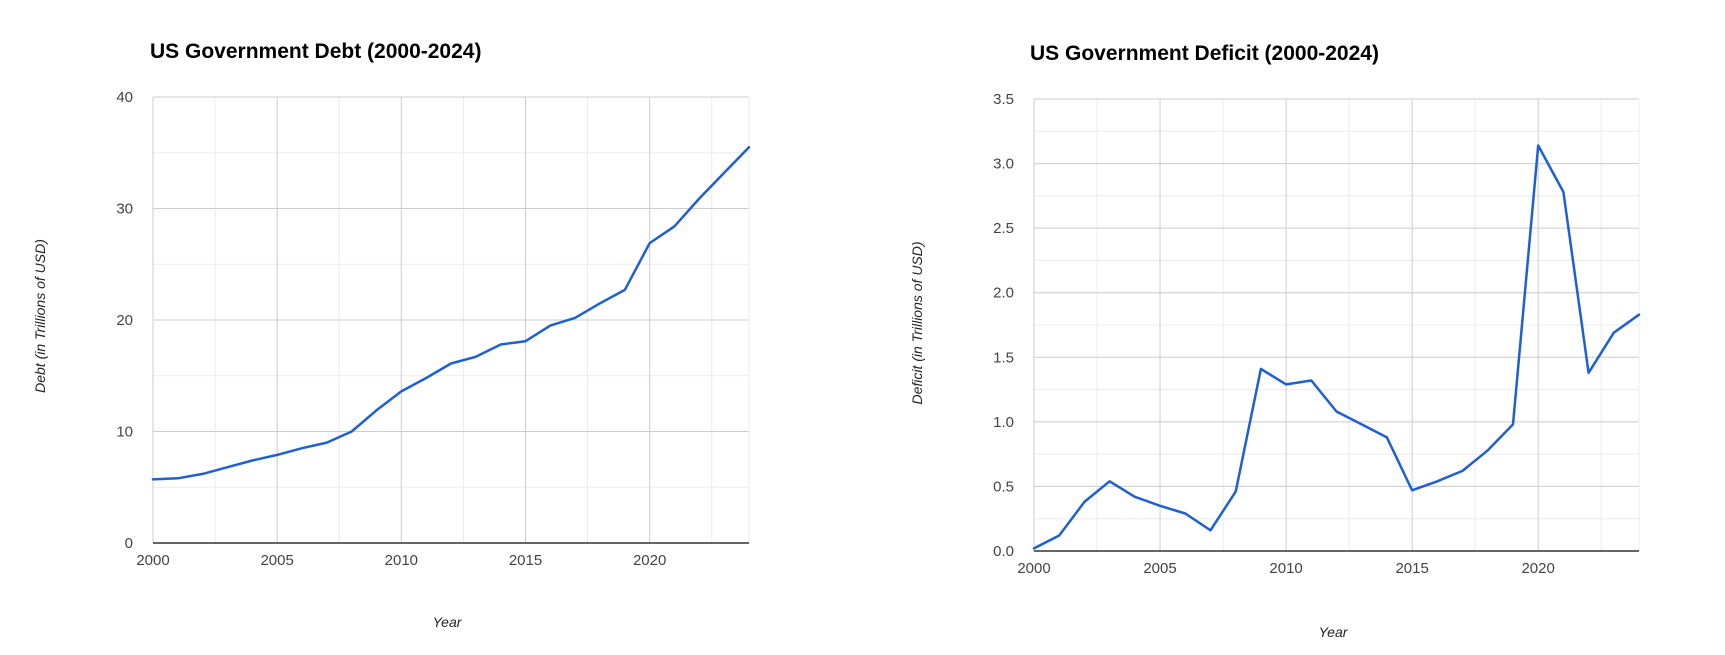 The width and height of the screenshot is (1725, 655). What do you see at coordinates (917, 322) in the screenshot?
I see `deficit-y-axis-title: Deficit (in Trillions of USD)` at bounding box center [917, 322].